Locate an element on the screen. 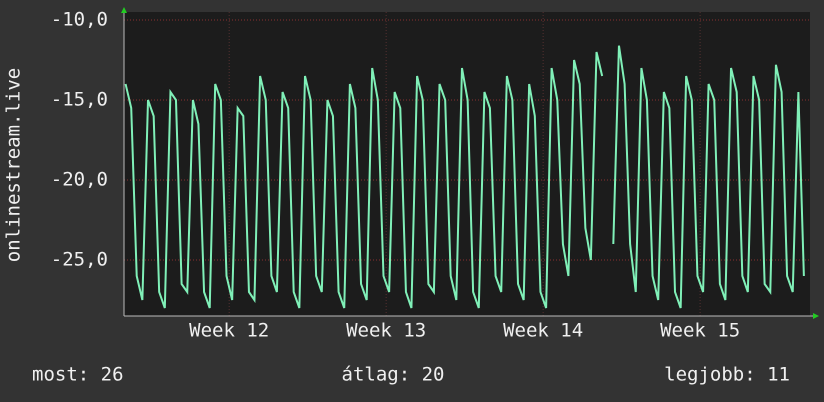 This screenshot has height=402, width=824. footer-average: átlag: 20 is located at coordinates (393, 375).